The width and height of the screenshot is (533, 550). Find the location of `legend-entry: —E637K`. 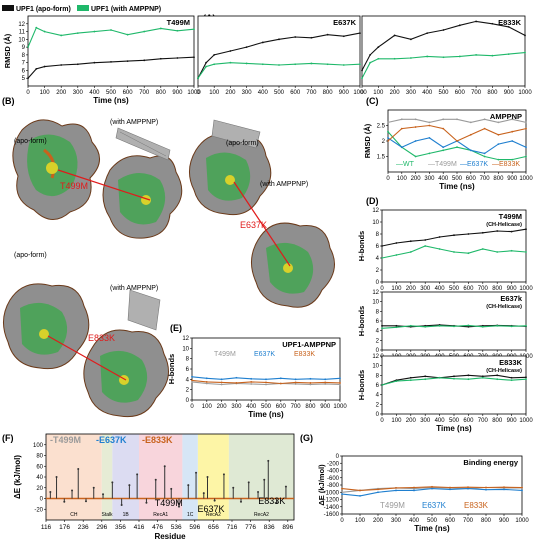

legend-entry: —E637K is located at coordinates (474, 164).